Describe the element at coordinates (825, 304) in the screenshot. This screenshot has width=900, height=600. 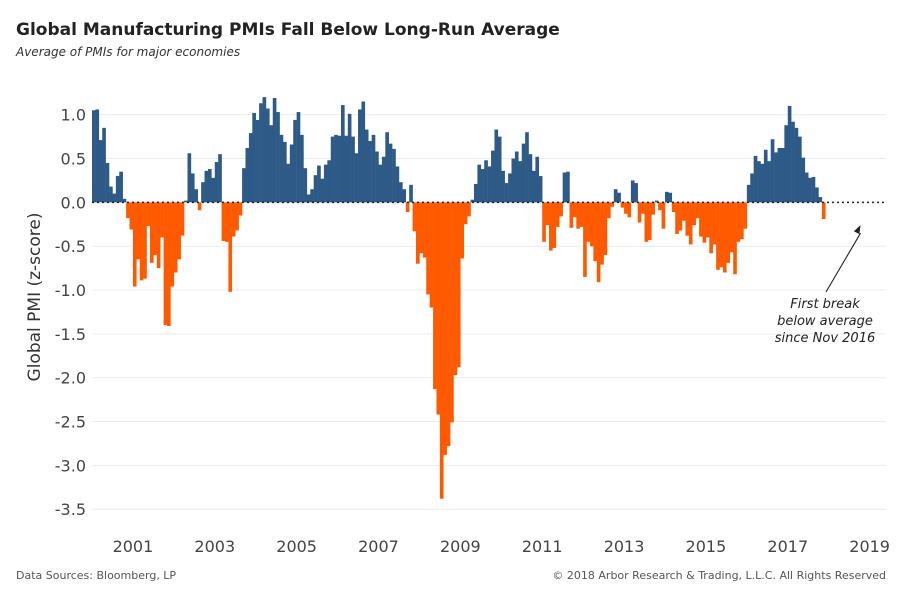
I see `annotation-text-line: First break` at that location.